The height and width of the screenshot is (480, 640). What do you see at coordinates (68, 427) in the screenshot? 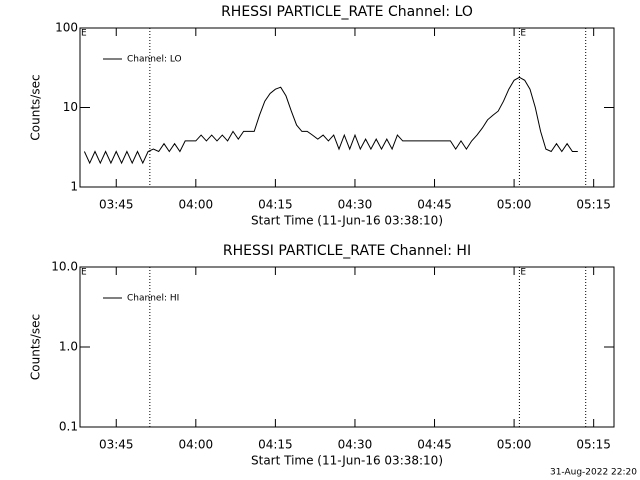
I see `y-tick-label: 0.1` at bounding box center [68, 427].